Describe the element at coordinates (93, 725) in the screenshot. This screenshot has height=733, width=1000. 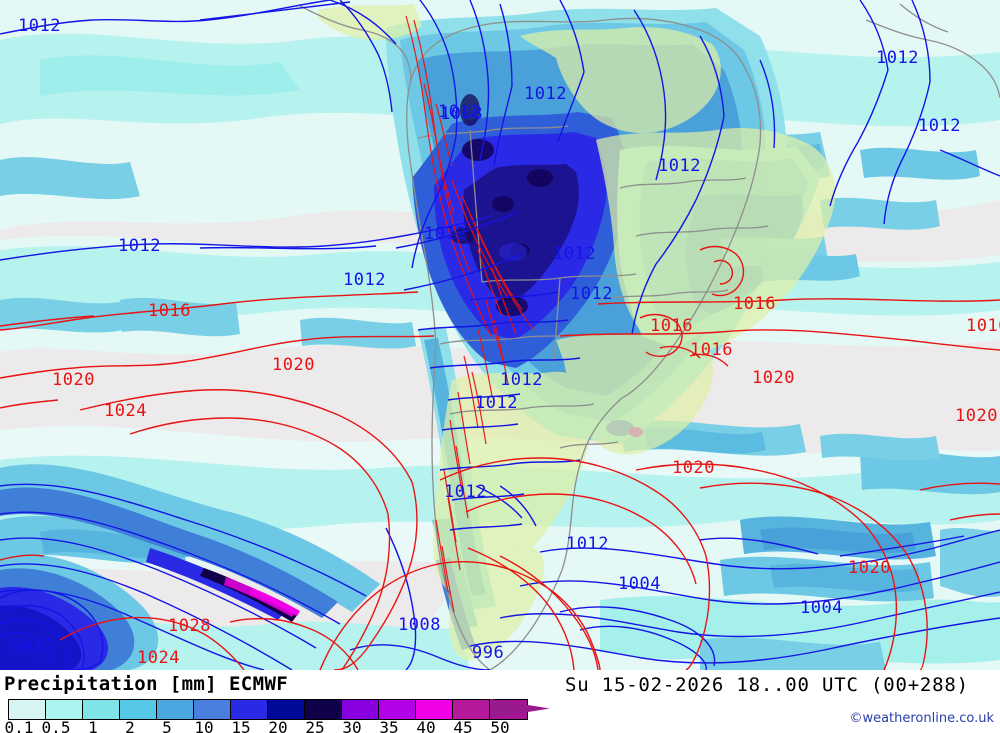
I see `colorbar-tick: 1` at that location.